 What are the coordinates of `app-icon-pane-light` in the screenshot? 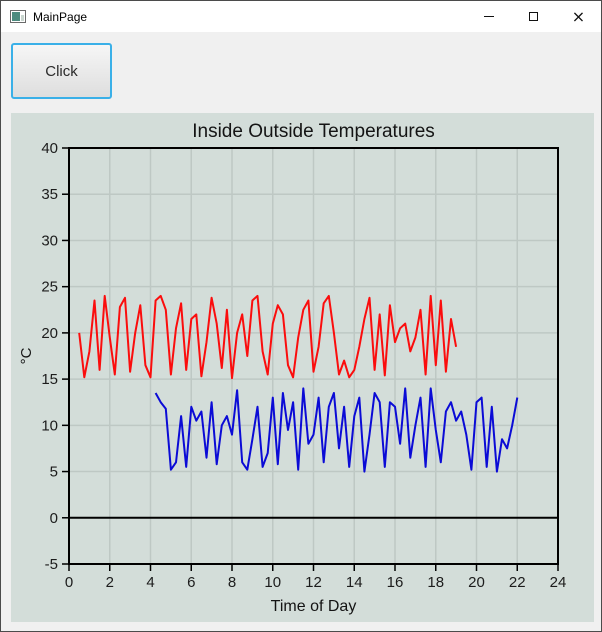 It's located at (22, 18).